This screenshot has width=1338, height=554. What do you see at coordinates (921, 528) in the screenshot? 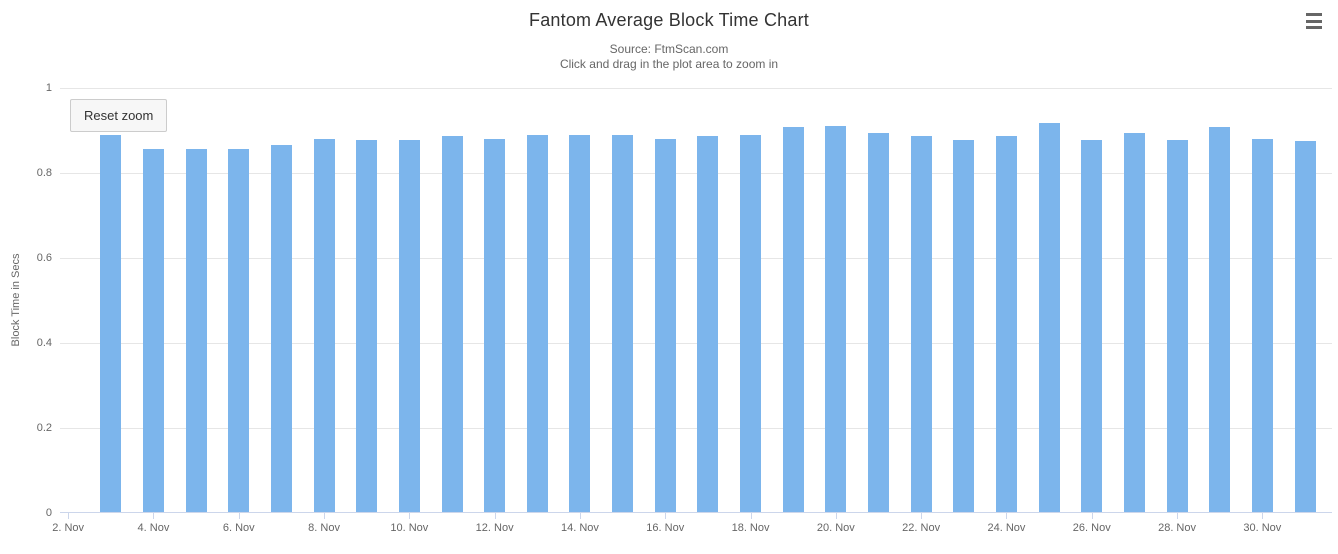
I see `x-tick-label: 22. Nov` at bounding box center [921, 528].